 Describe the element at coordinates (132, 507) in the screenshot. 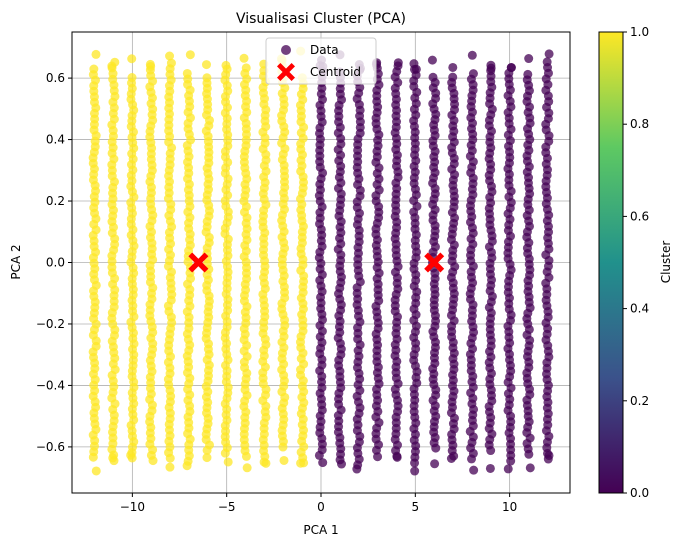

I see `x-tick-label: −10` at that location.